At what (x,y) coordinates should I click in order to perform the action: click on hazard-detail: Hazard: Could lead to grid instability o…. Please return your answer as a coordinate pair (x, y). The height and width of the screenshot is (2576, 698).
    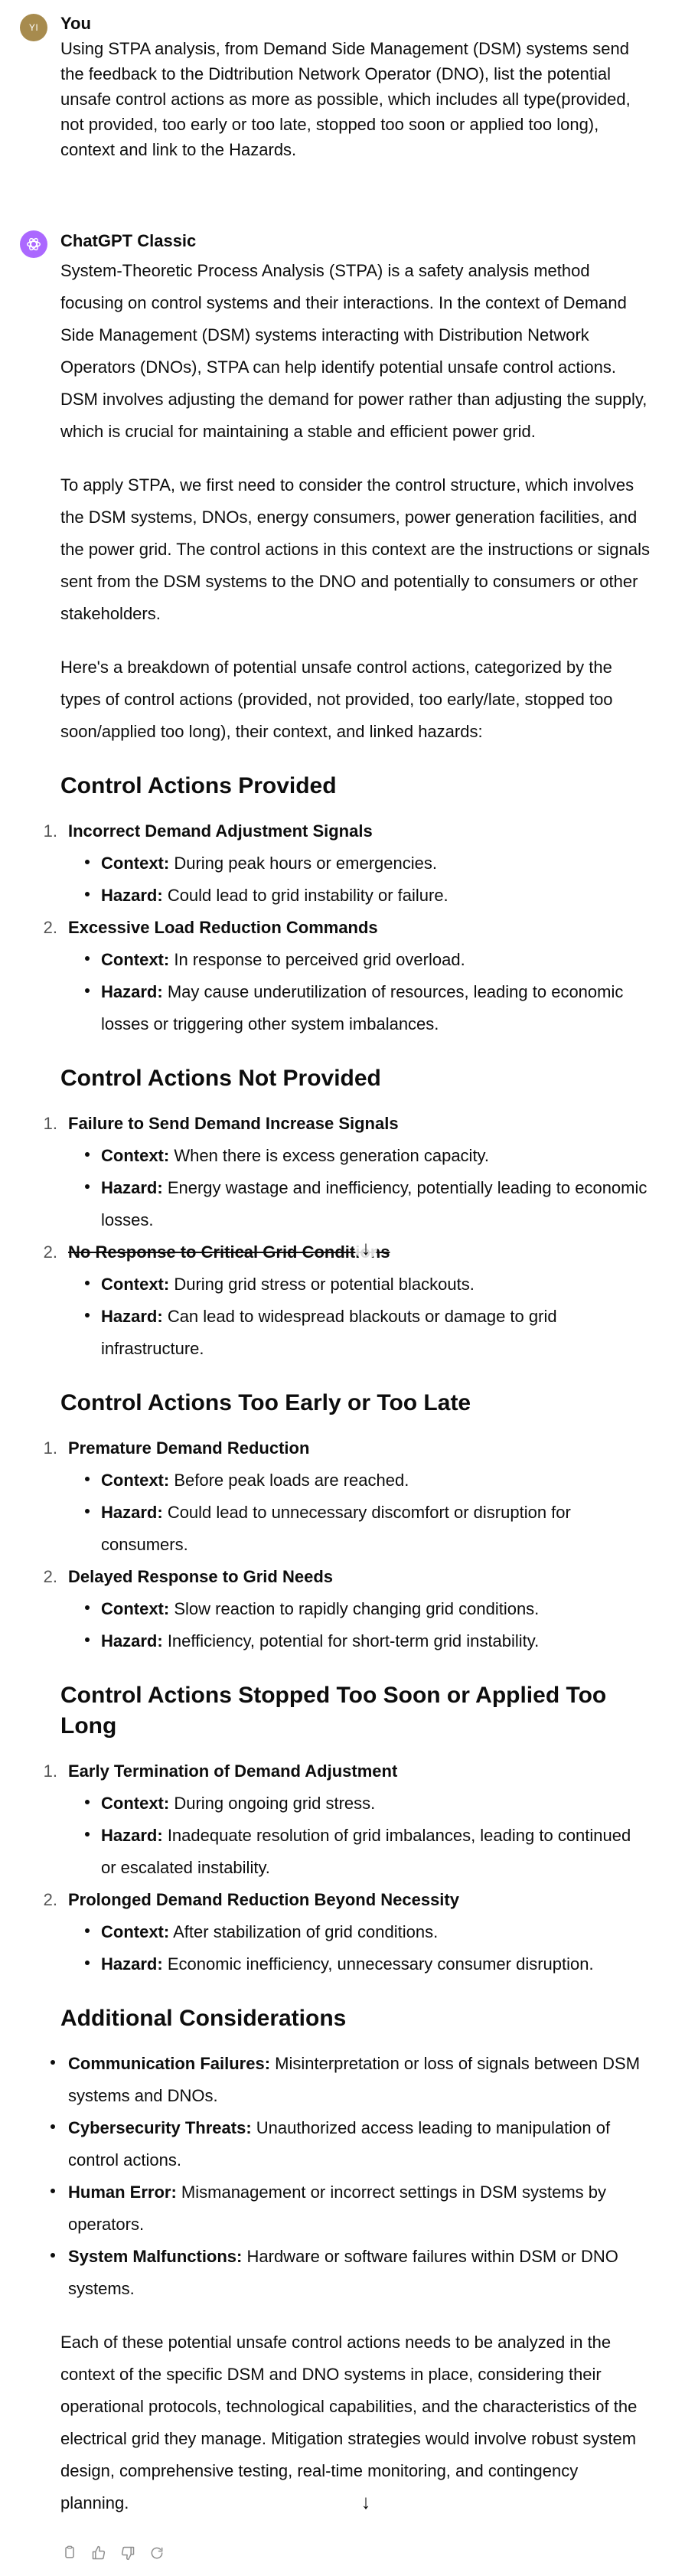
    Looking at the image, I should click on (359, 896).